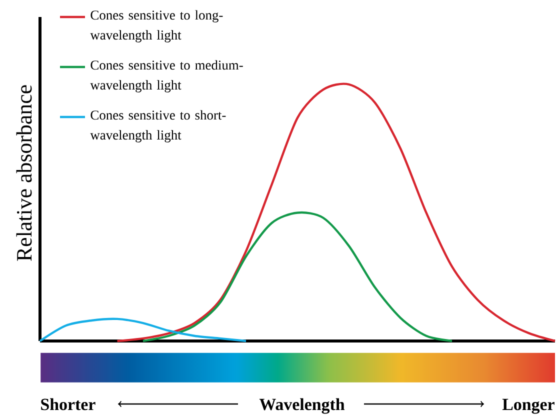  What do you see at coordinates (24, 173) in the screenshot?
I see `y-axis-title: Relative absorbance` at bounding box center [24, 173].